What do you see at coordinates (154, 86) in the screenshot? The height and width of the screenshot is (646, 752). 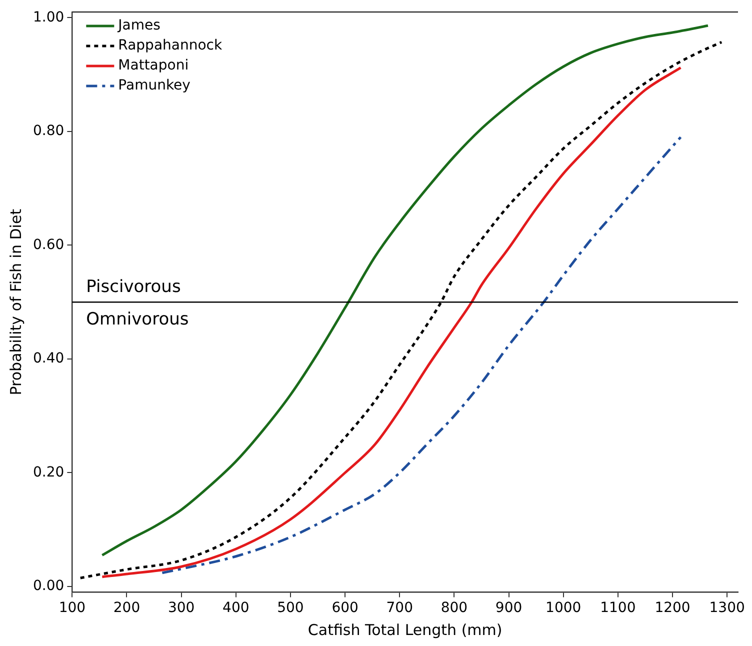 I see `legend-label: Pamunkey` at bounding box center [154, 86].